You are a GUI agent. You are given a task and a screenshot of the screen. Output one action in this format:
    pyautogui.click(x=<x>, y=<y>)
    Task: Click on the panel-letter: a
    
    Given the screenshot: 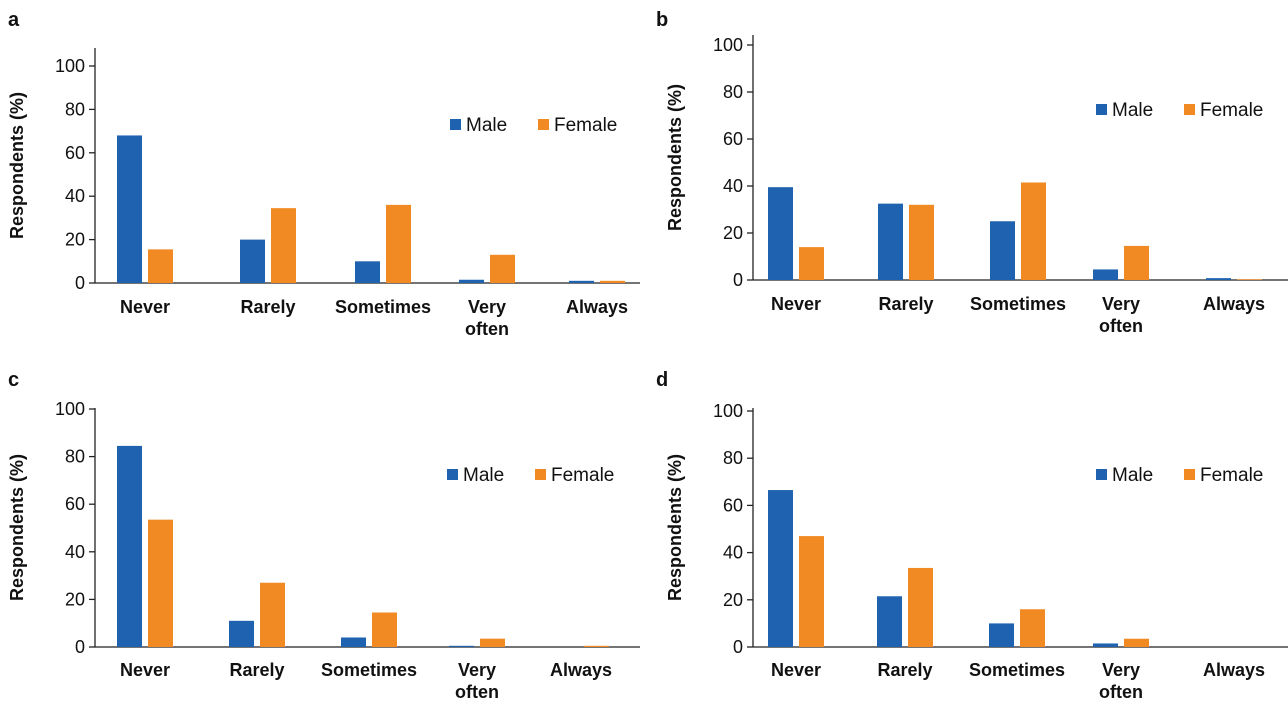 What is the action you would take?
    pyautogui.click(x=14, y=20)
    